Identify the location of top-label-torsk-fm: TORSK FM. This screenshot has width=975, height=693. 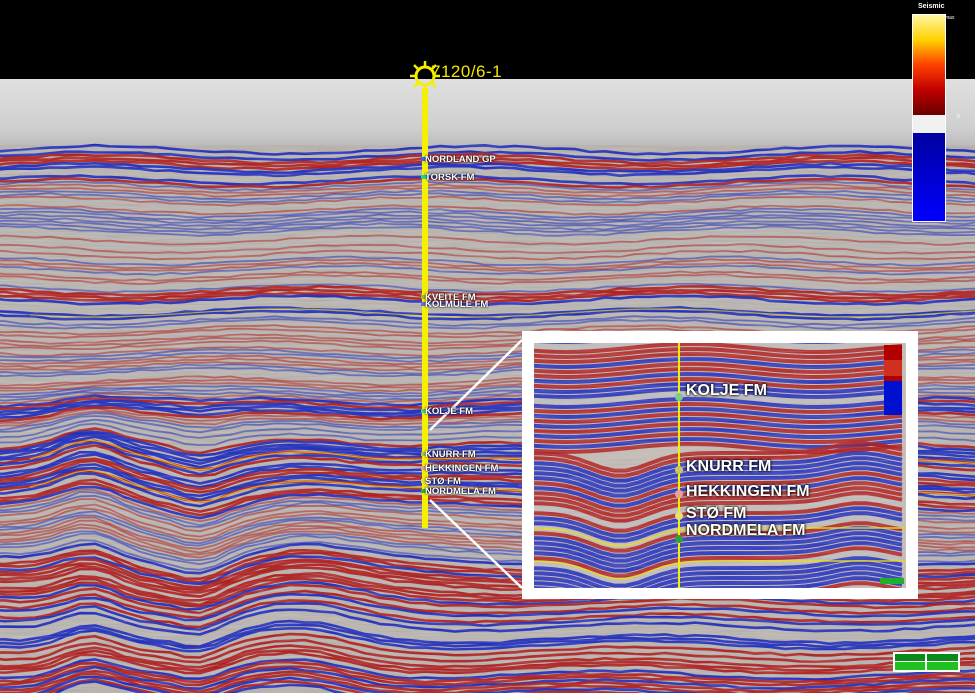
(450, 177).